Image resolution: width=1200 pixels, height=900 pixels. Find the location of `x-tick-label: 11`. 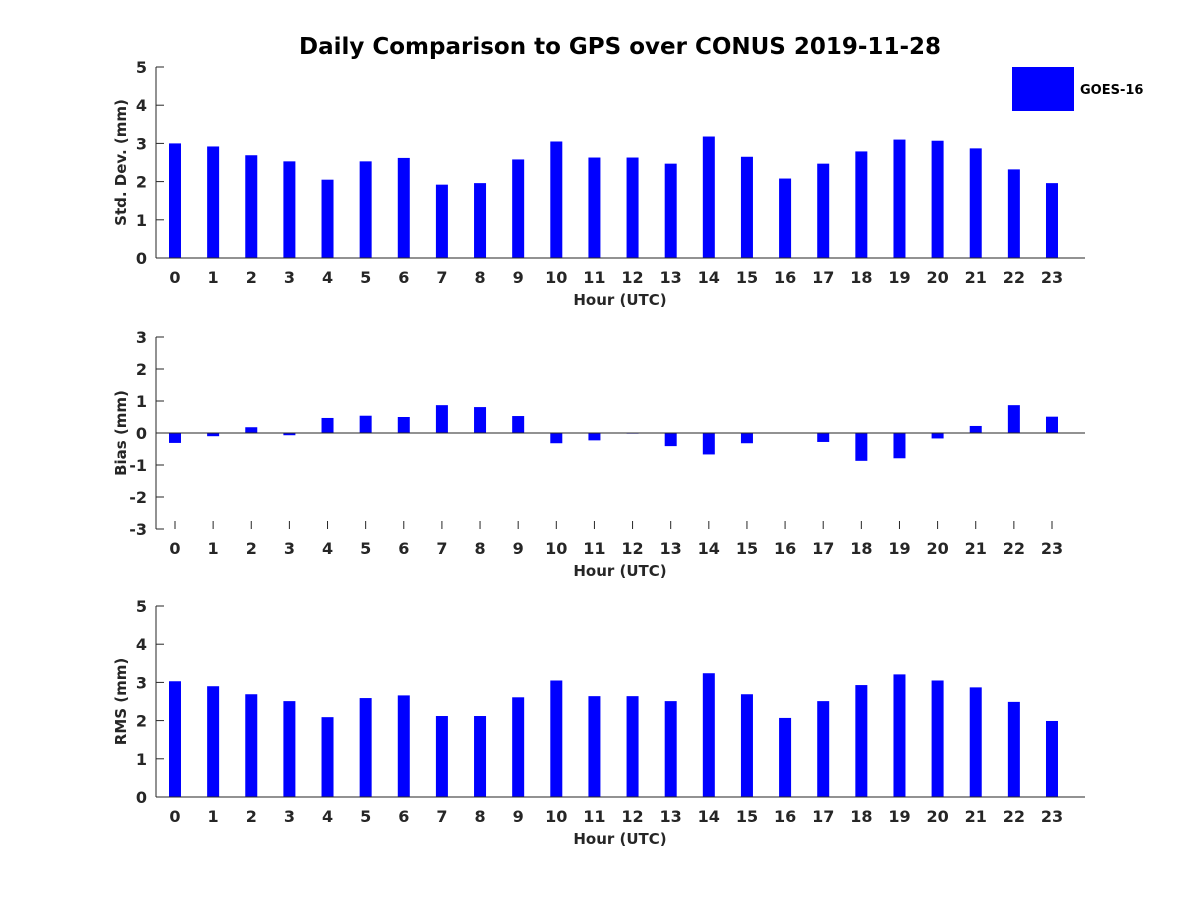

x-tick-label: 11 is located at coordinates (594, 277).